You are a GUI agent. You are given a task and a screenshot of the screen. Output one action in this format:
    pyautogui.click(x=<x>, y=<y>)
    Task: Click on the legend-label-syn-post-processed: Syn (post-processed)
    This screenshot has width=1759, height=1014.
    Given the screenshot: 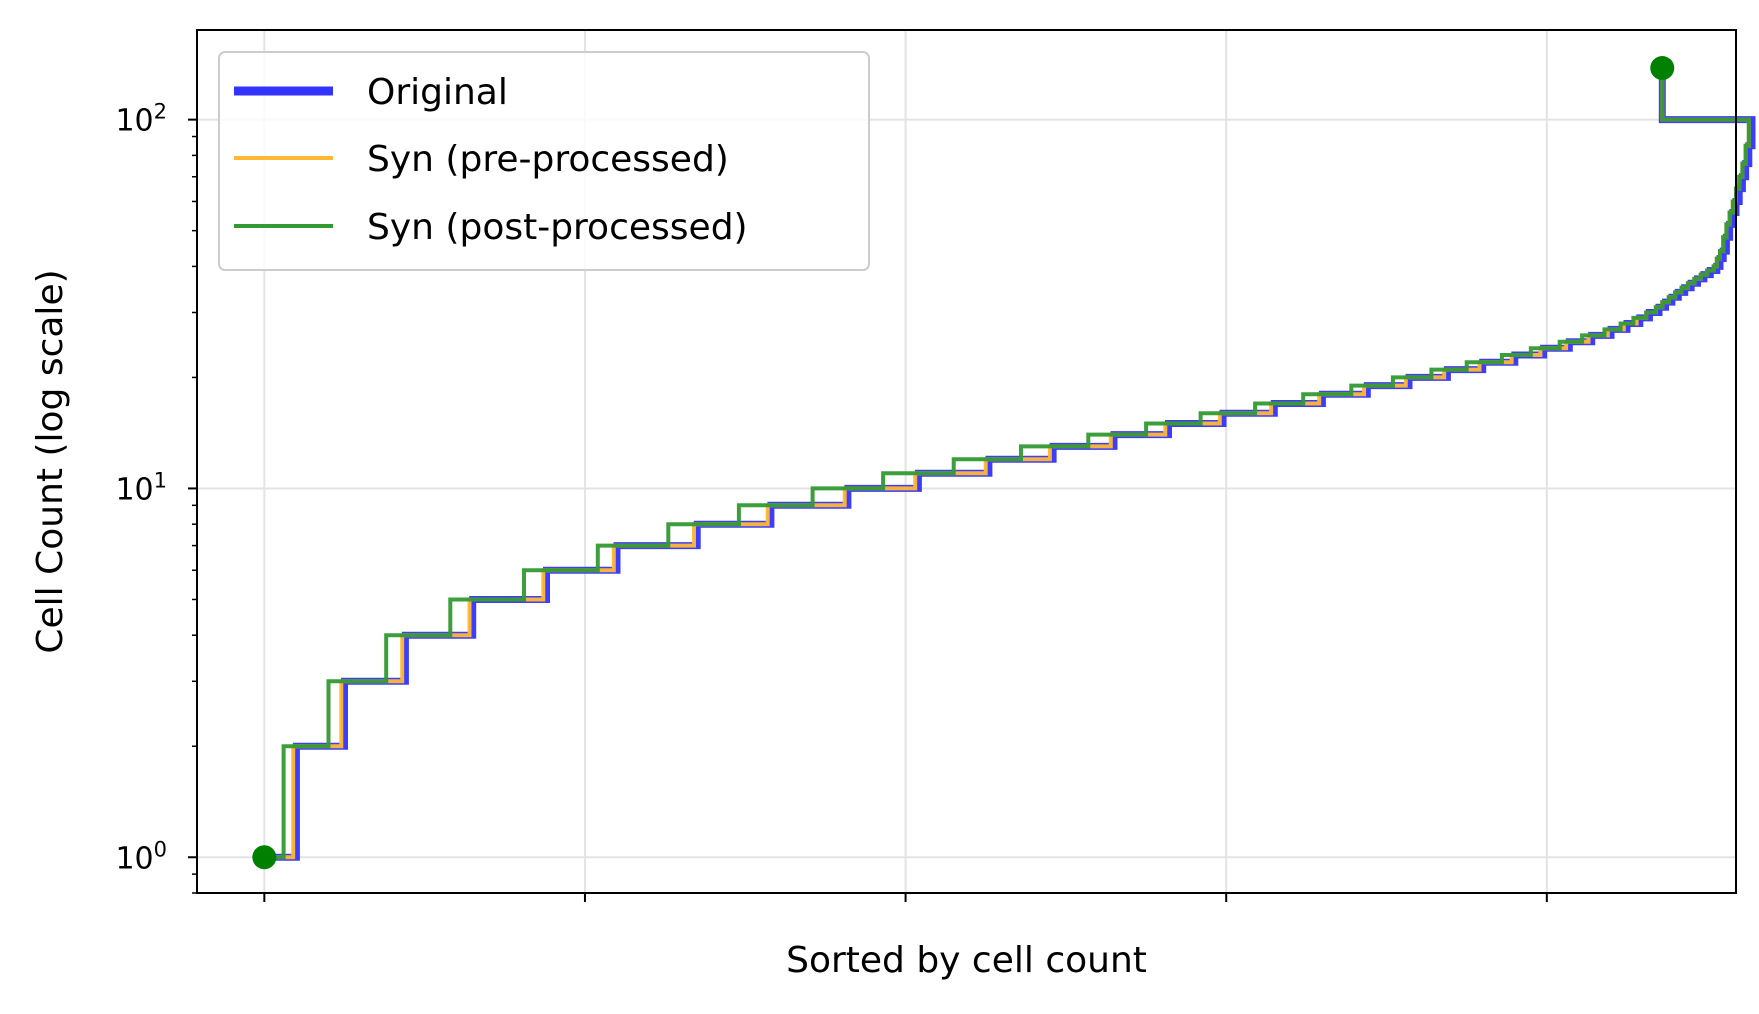 What is the action you would take?
    pyautogui.click(x=557, y=227)
    